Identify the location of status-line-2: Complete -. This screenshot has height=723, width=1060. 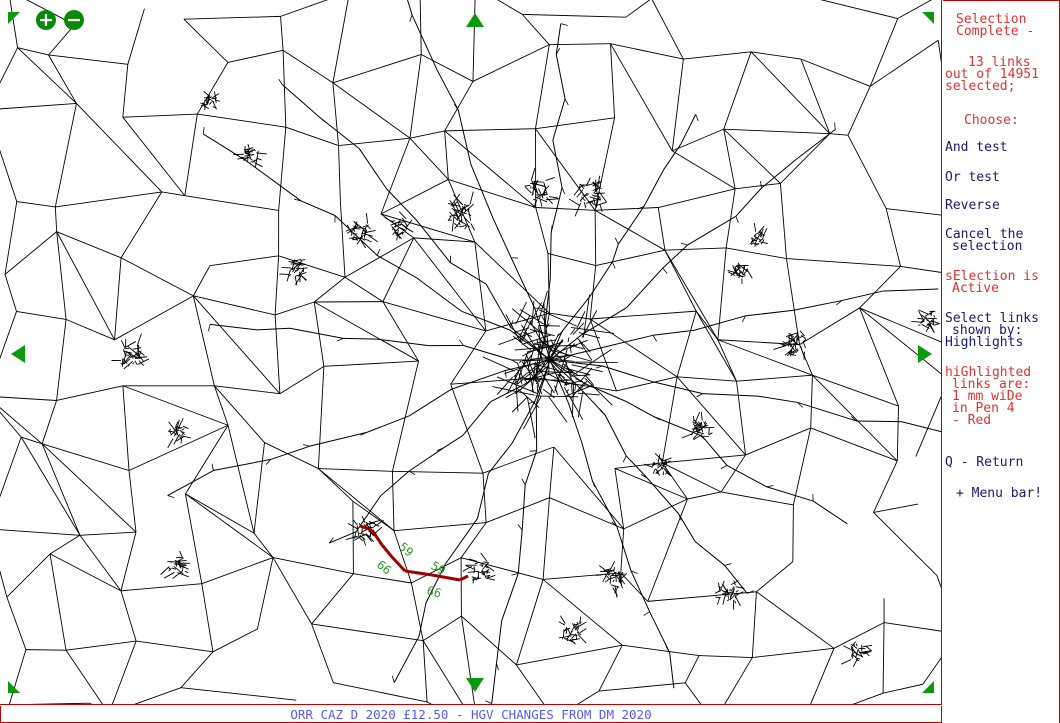
(995, 31).